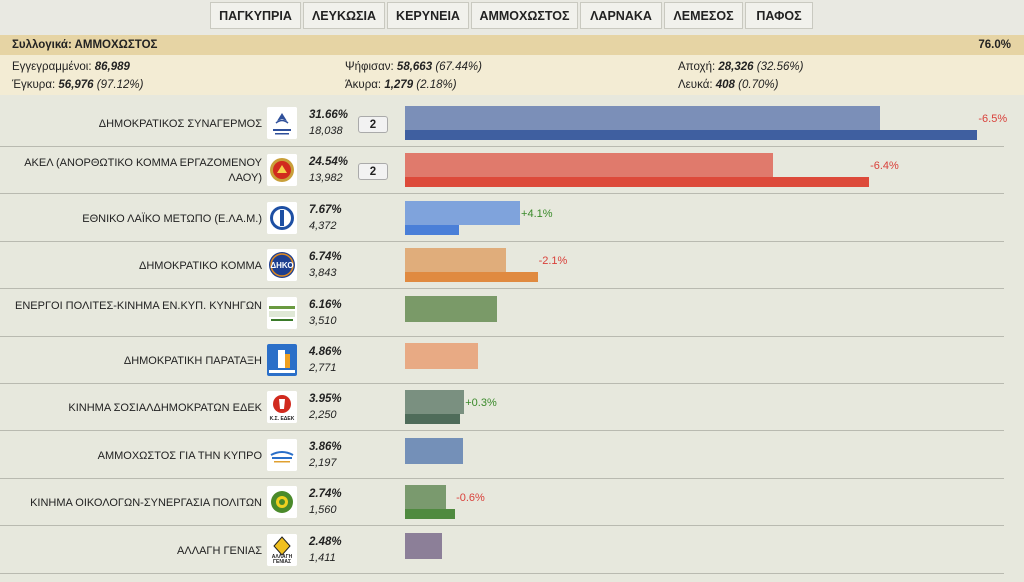 This screenshot has width=1024, height=582. I want to click on party-percentage: 6.74%, so click(325, 257).